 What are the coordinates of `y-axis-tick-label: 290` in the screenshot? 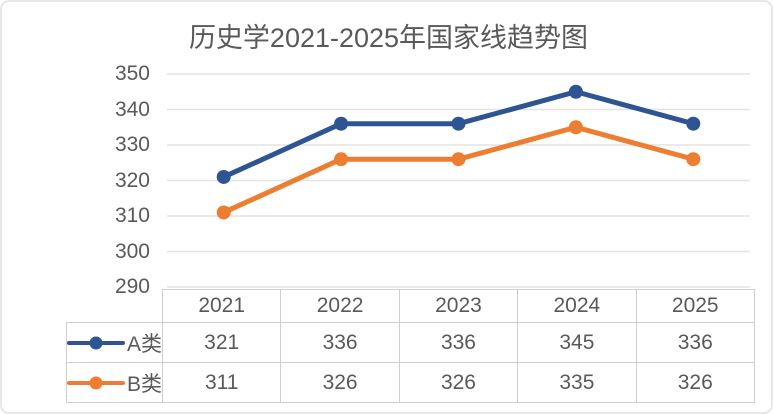 It's located at (132, 286).